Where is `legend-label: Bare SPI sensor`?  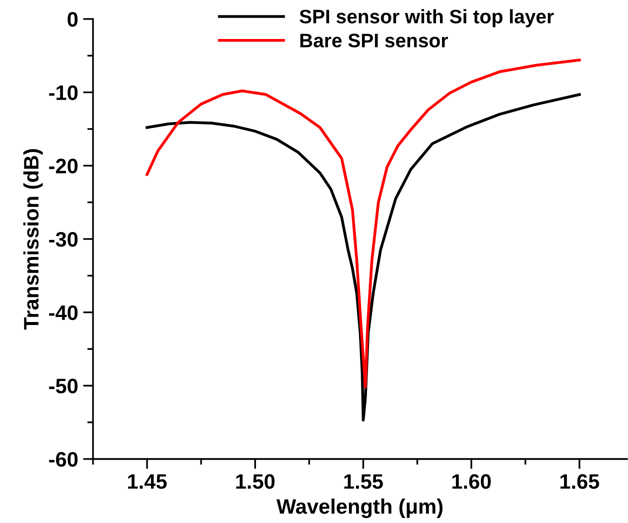 legend-label: Bare SPI sensor is located at coordinates (374, 41).